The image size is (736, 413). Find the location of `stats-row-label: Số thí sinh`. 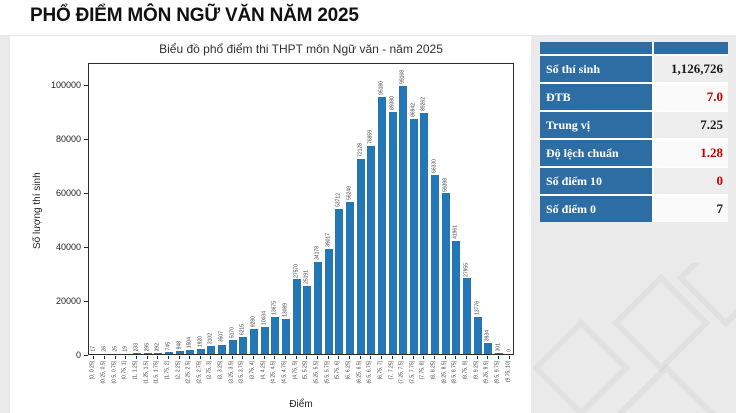

stats-row-label: Số thí sinh is located at coordinates (596, 69).